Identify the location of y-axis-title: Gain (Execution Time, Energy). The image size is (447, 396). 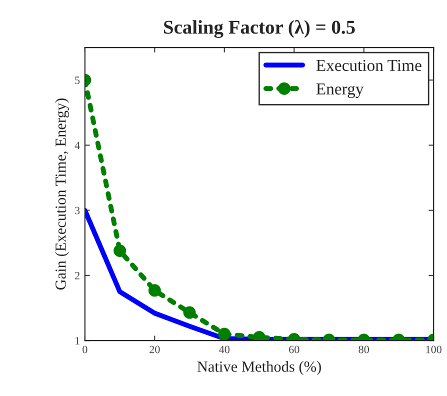
(62, 194).